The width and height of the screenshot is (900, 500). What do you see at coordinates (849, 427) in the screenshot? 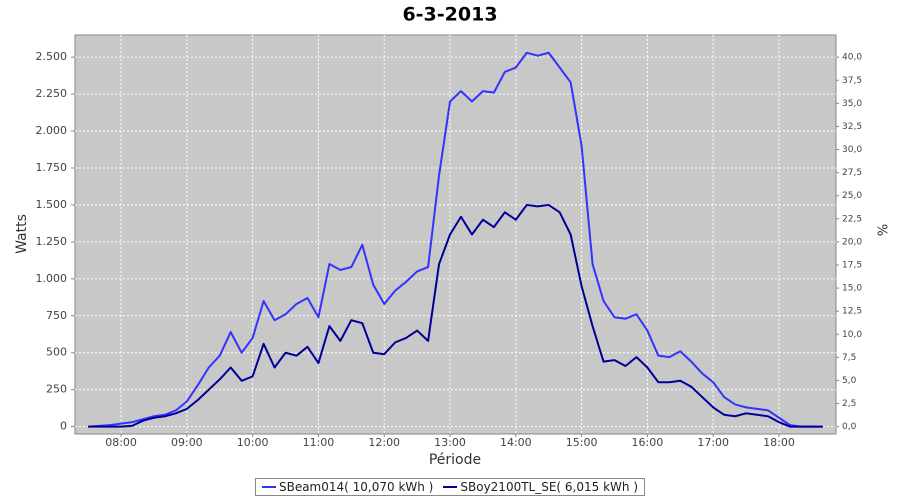
I see `y2-tick-label: 0,0` at bounding box center [849, 427].